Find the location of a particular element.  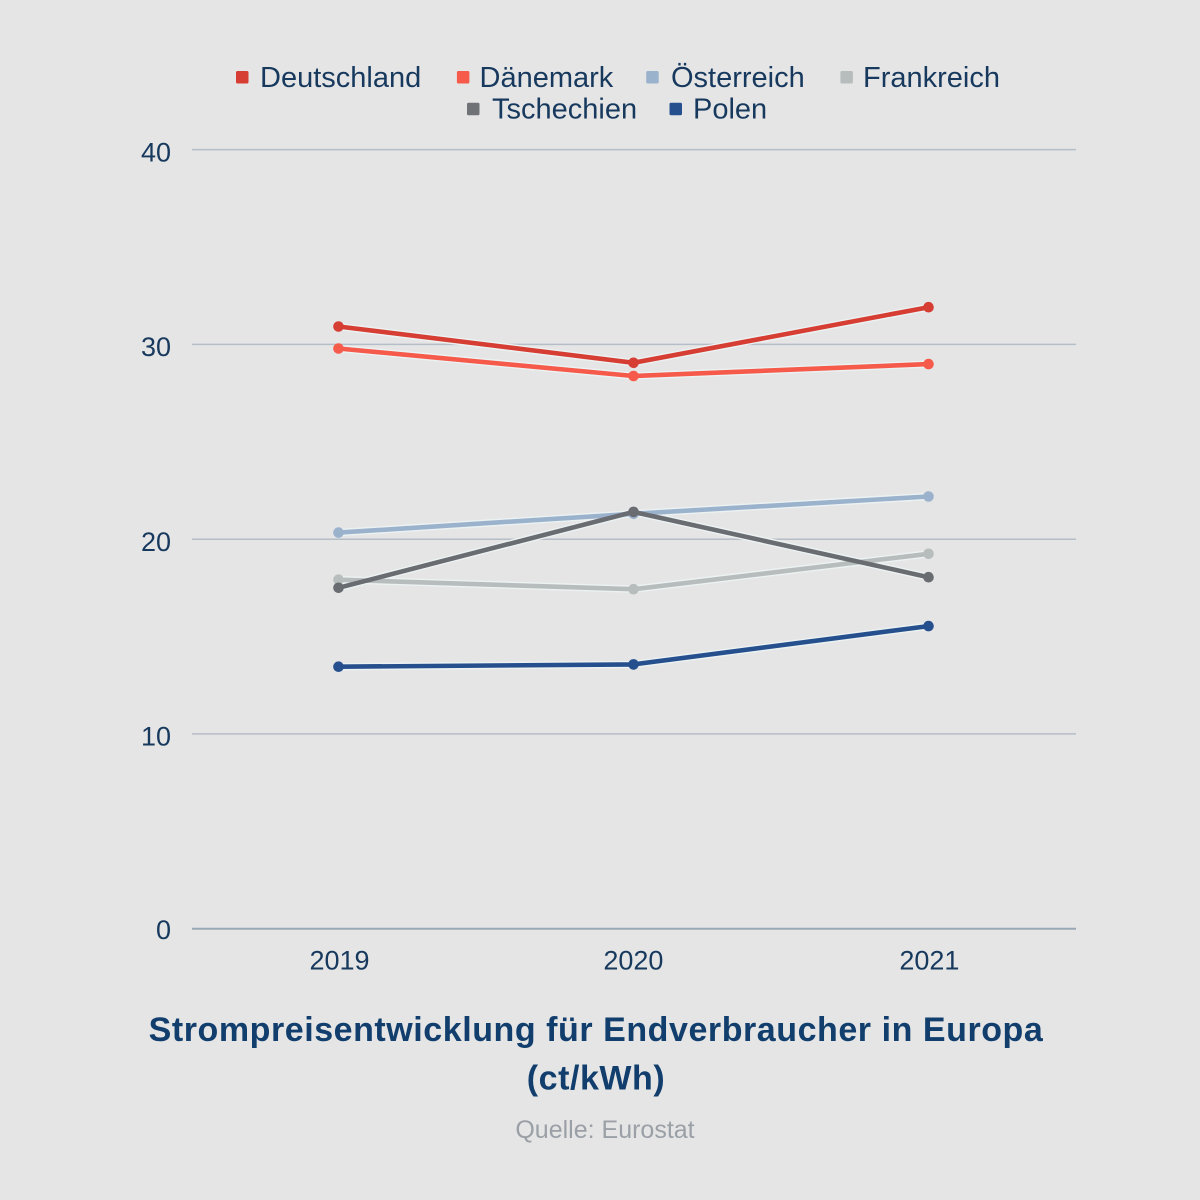

svg-text: Österreich is located at coordinates (738, 78).